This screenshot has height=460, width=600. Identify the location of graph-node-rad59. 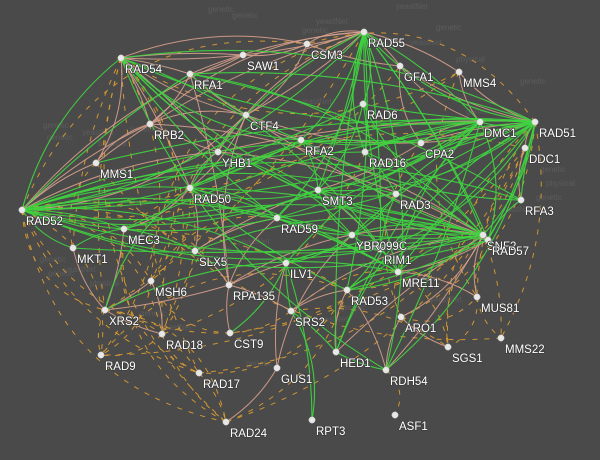
(277, 218).